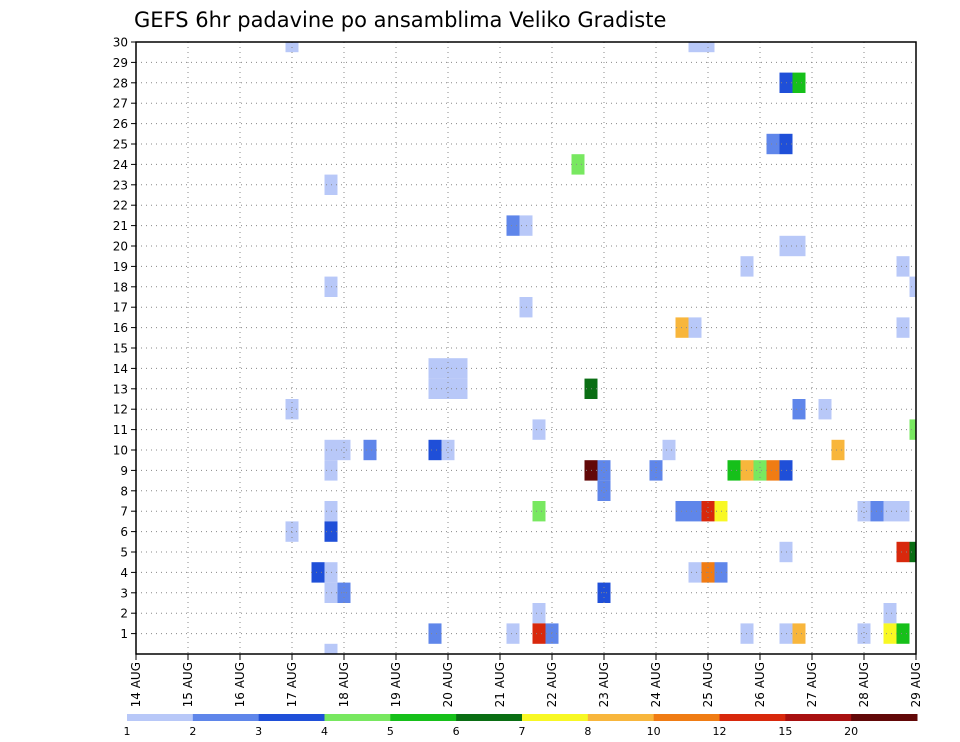 This screenshot has width=960, height=742. What do you see at coordinates (851, 731) in the screenshot?
I see `colorbar-label: 20` at bounding box center [851, 731].